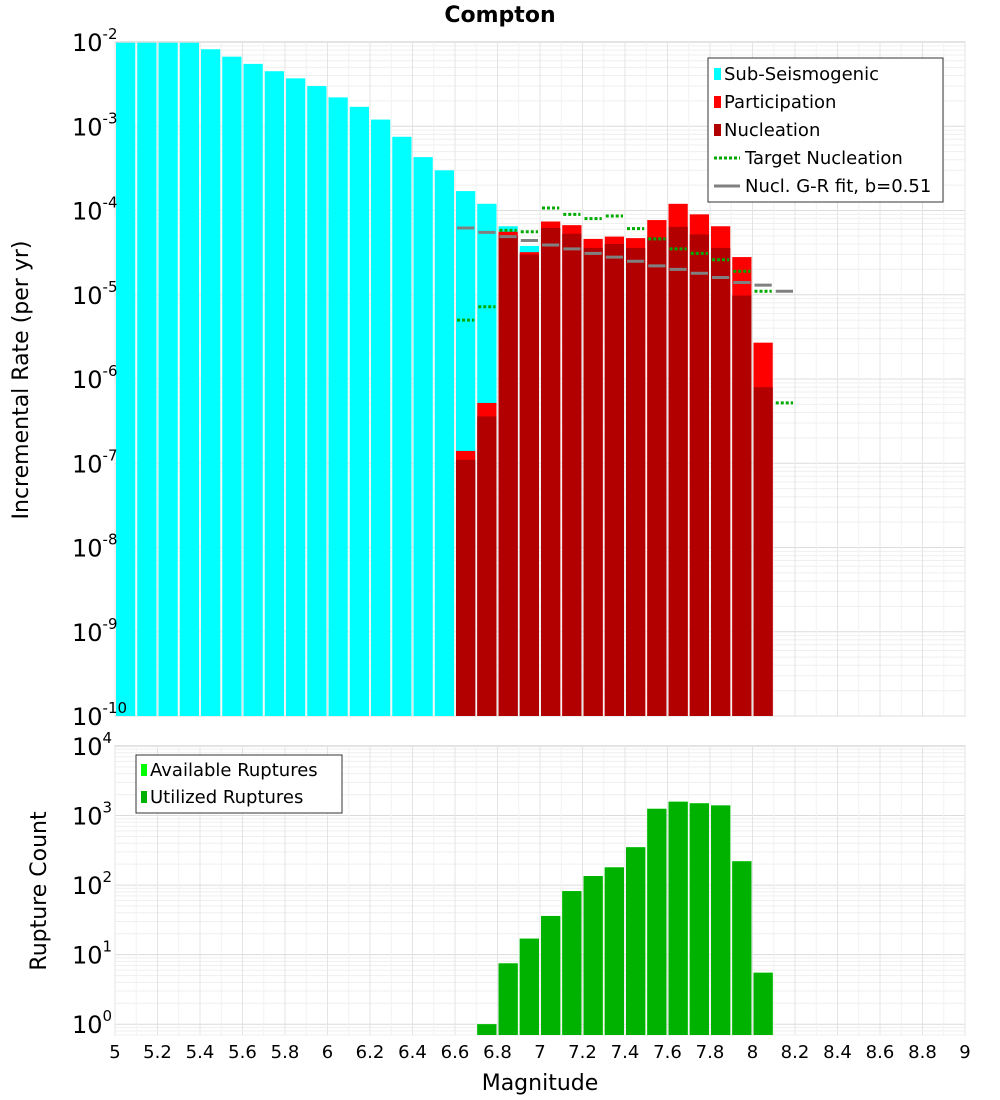  What do you see at coordinates (412, 1052) in the screenshot?
I see `x-tick-label: 6.4` at bounding box center [412, 1052].